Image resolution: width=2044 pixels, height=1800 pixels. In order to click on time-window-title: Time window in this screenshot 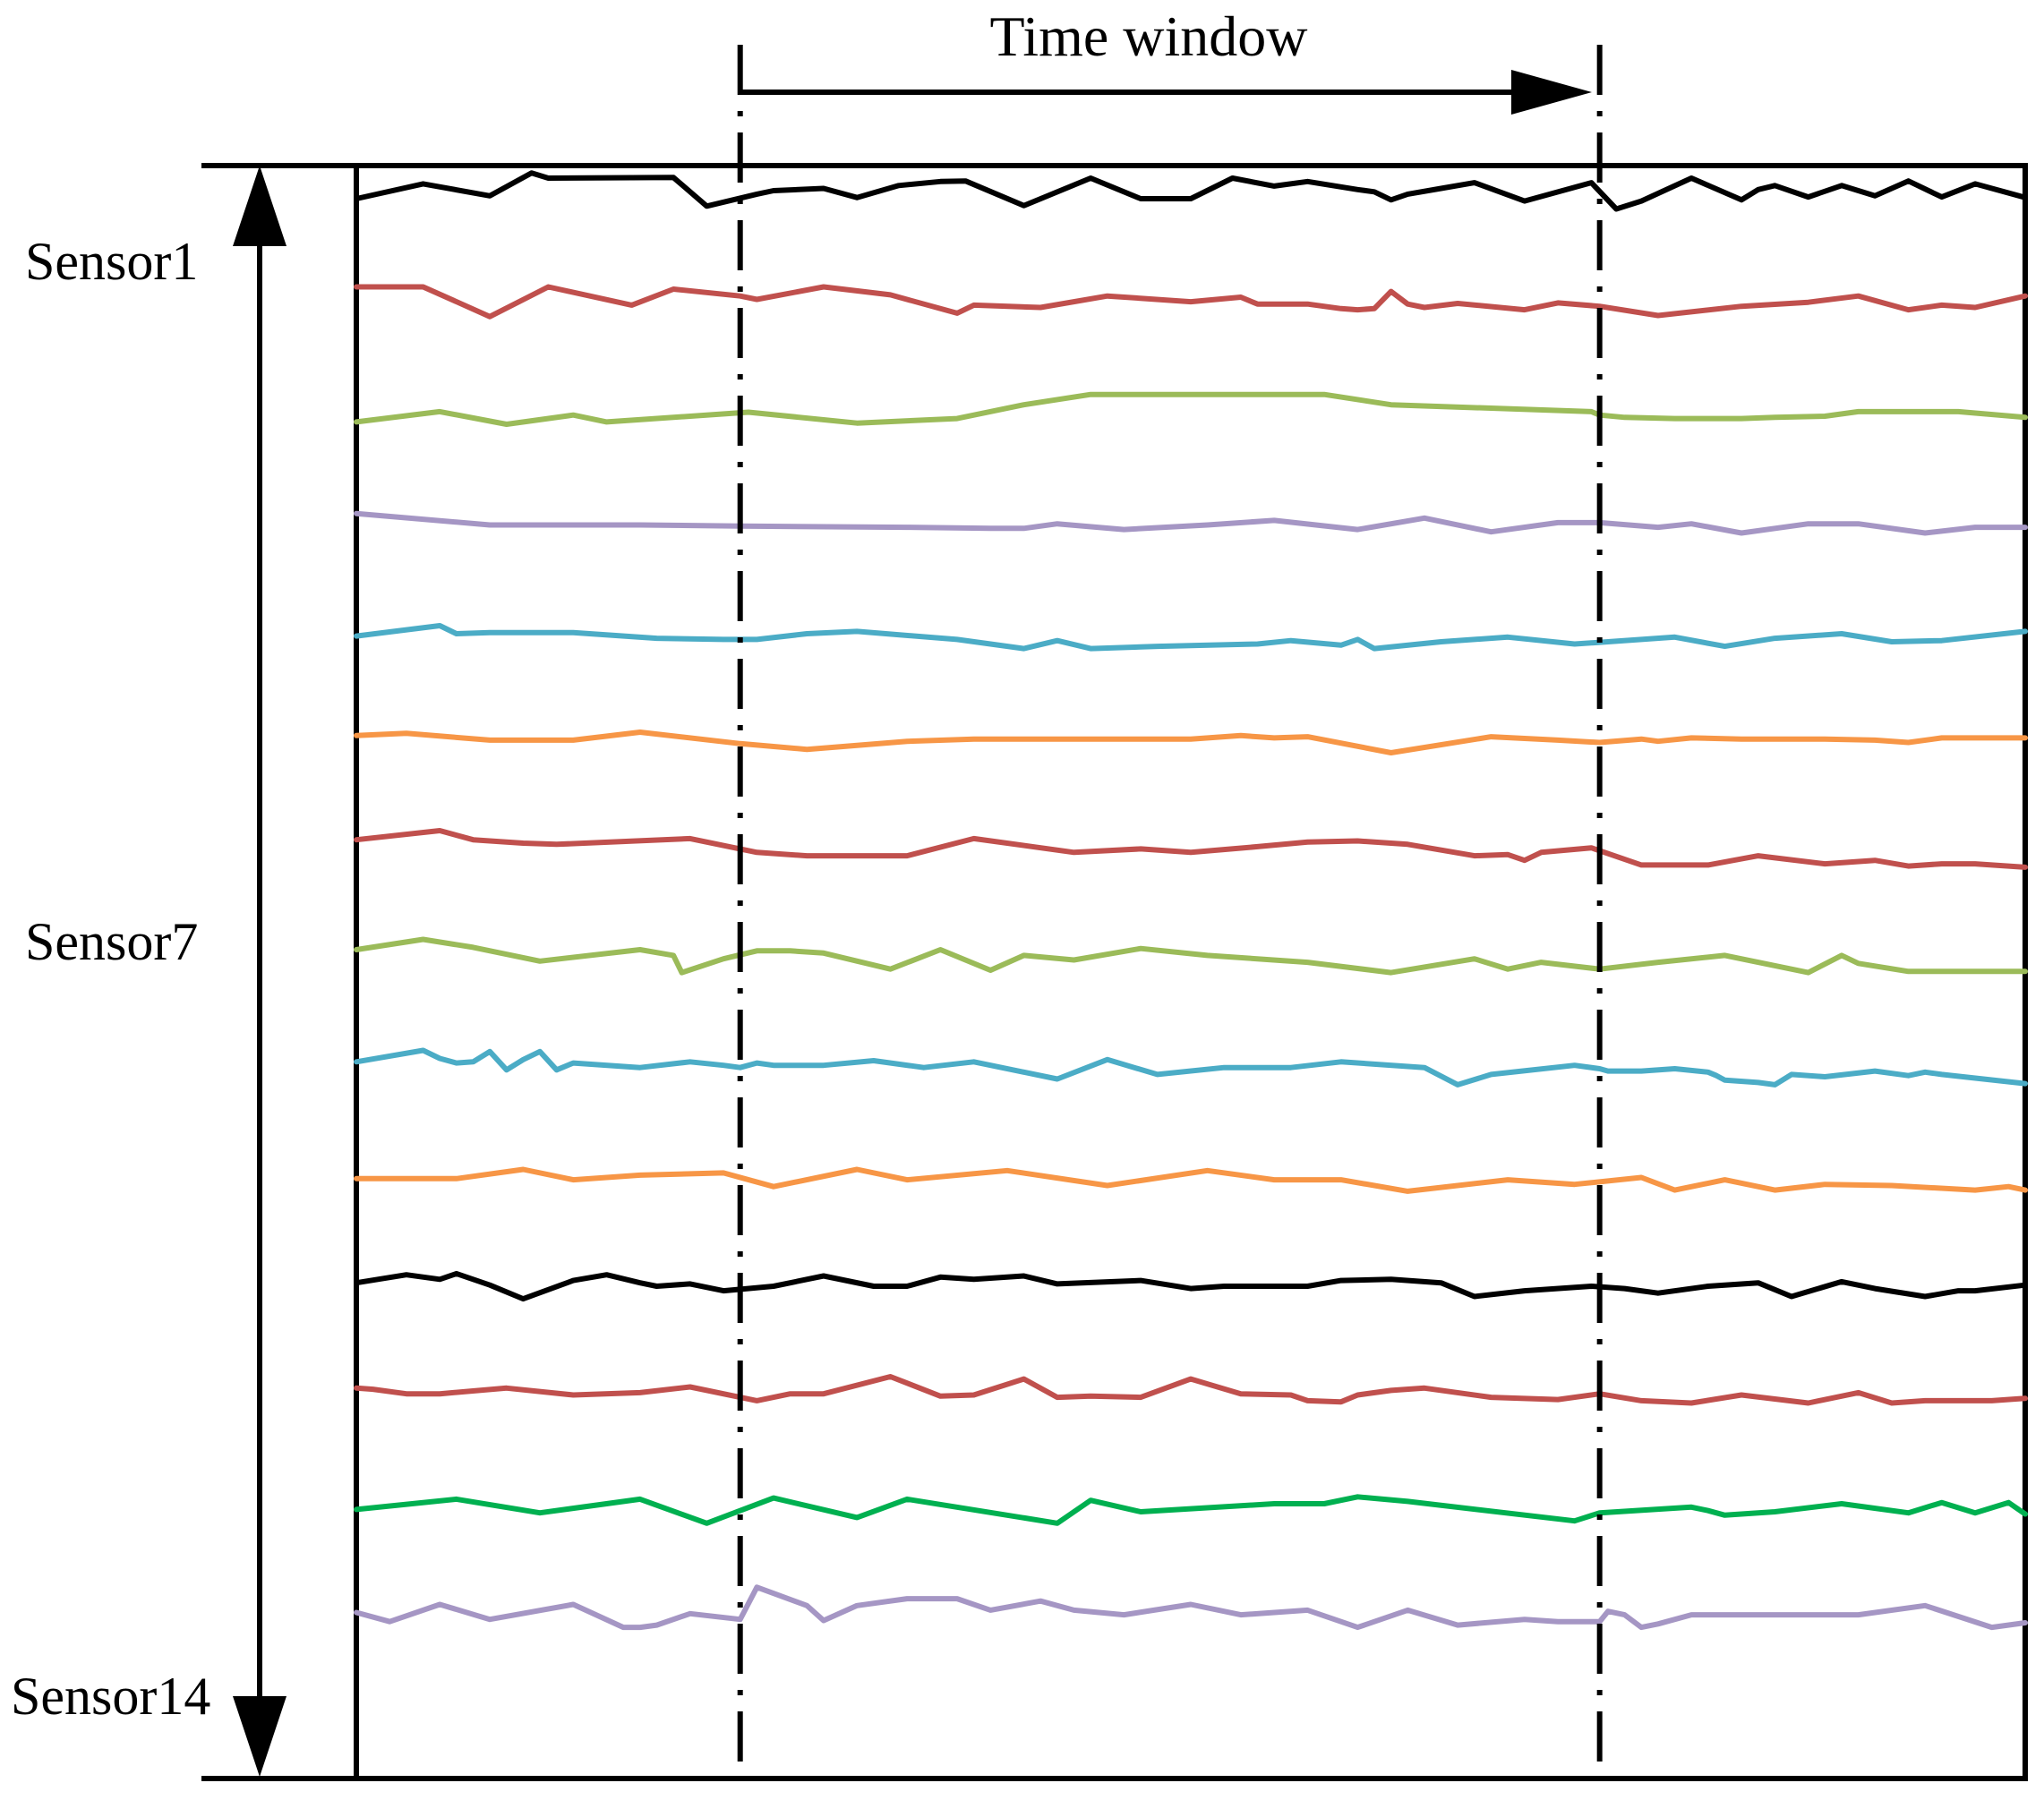, I will do `click(1148, 36)`.